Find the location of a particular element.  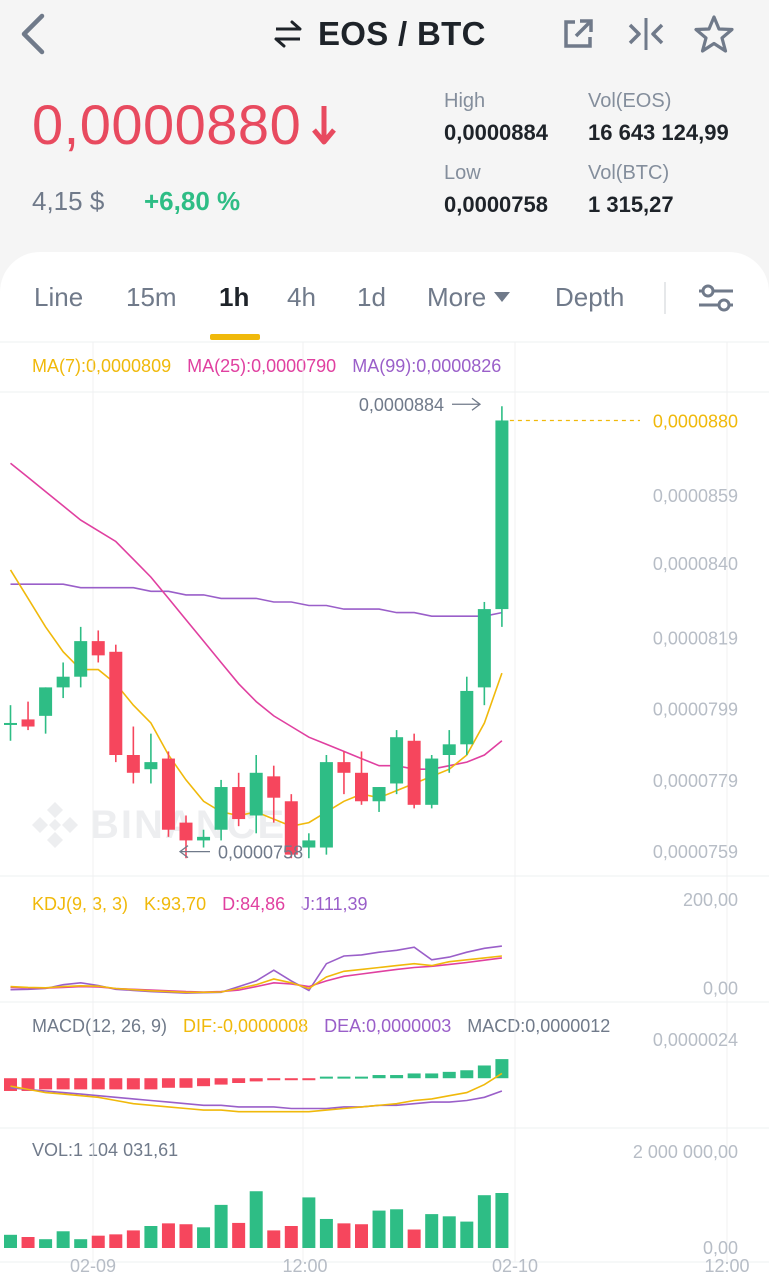

vol-value: VOL:1 104 031,61 is located at coordinates (105, 1150).